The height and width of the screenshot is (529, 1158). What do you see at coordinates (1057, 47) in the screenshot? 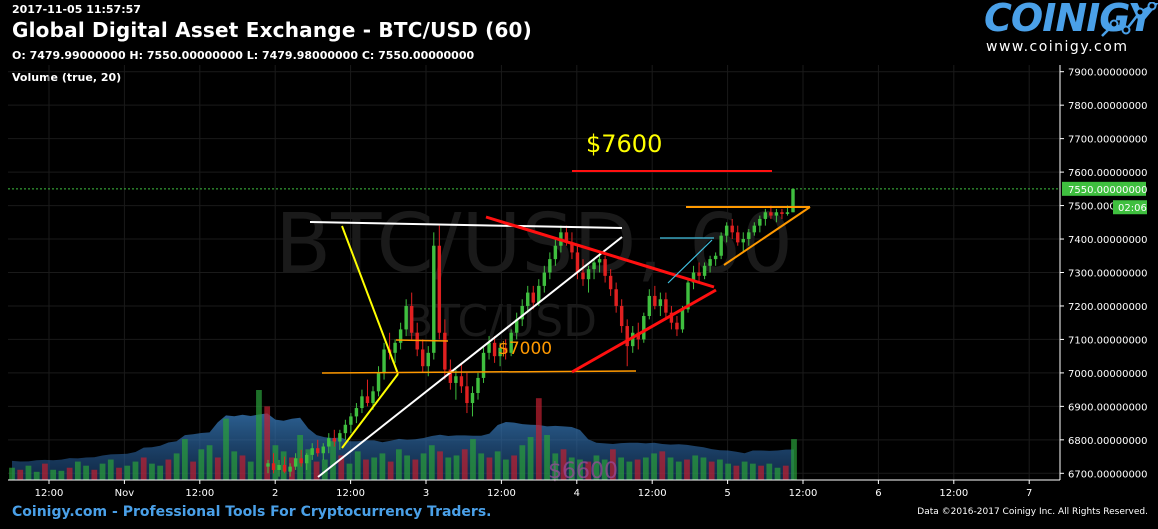
I see `logo-url: www.coinigy.com` at bounding box center [1057, 47].